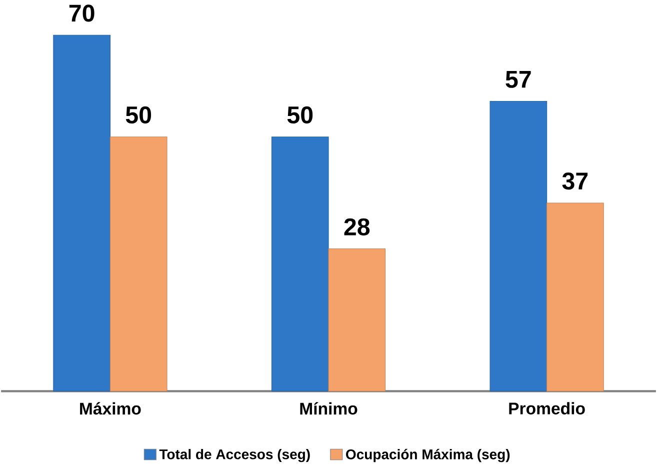  I want to click on data-label: 28, so click(357, 227).